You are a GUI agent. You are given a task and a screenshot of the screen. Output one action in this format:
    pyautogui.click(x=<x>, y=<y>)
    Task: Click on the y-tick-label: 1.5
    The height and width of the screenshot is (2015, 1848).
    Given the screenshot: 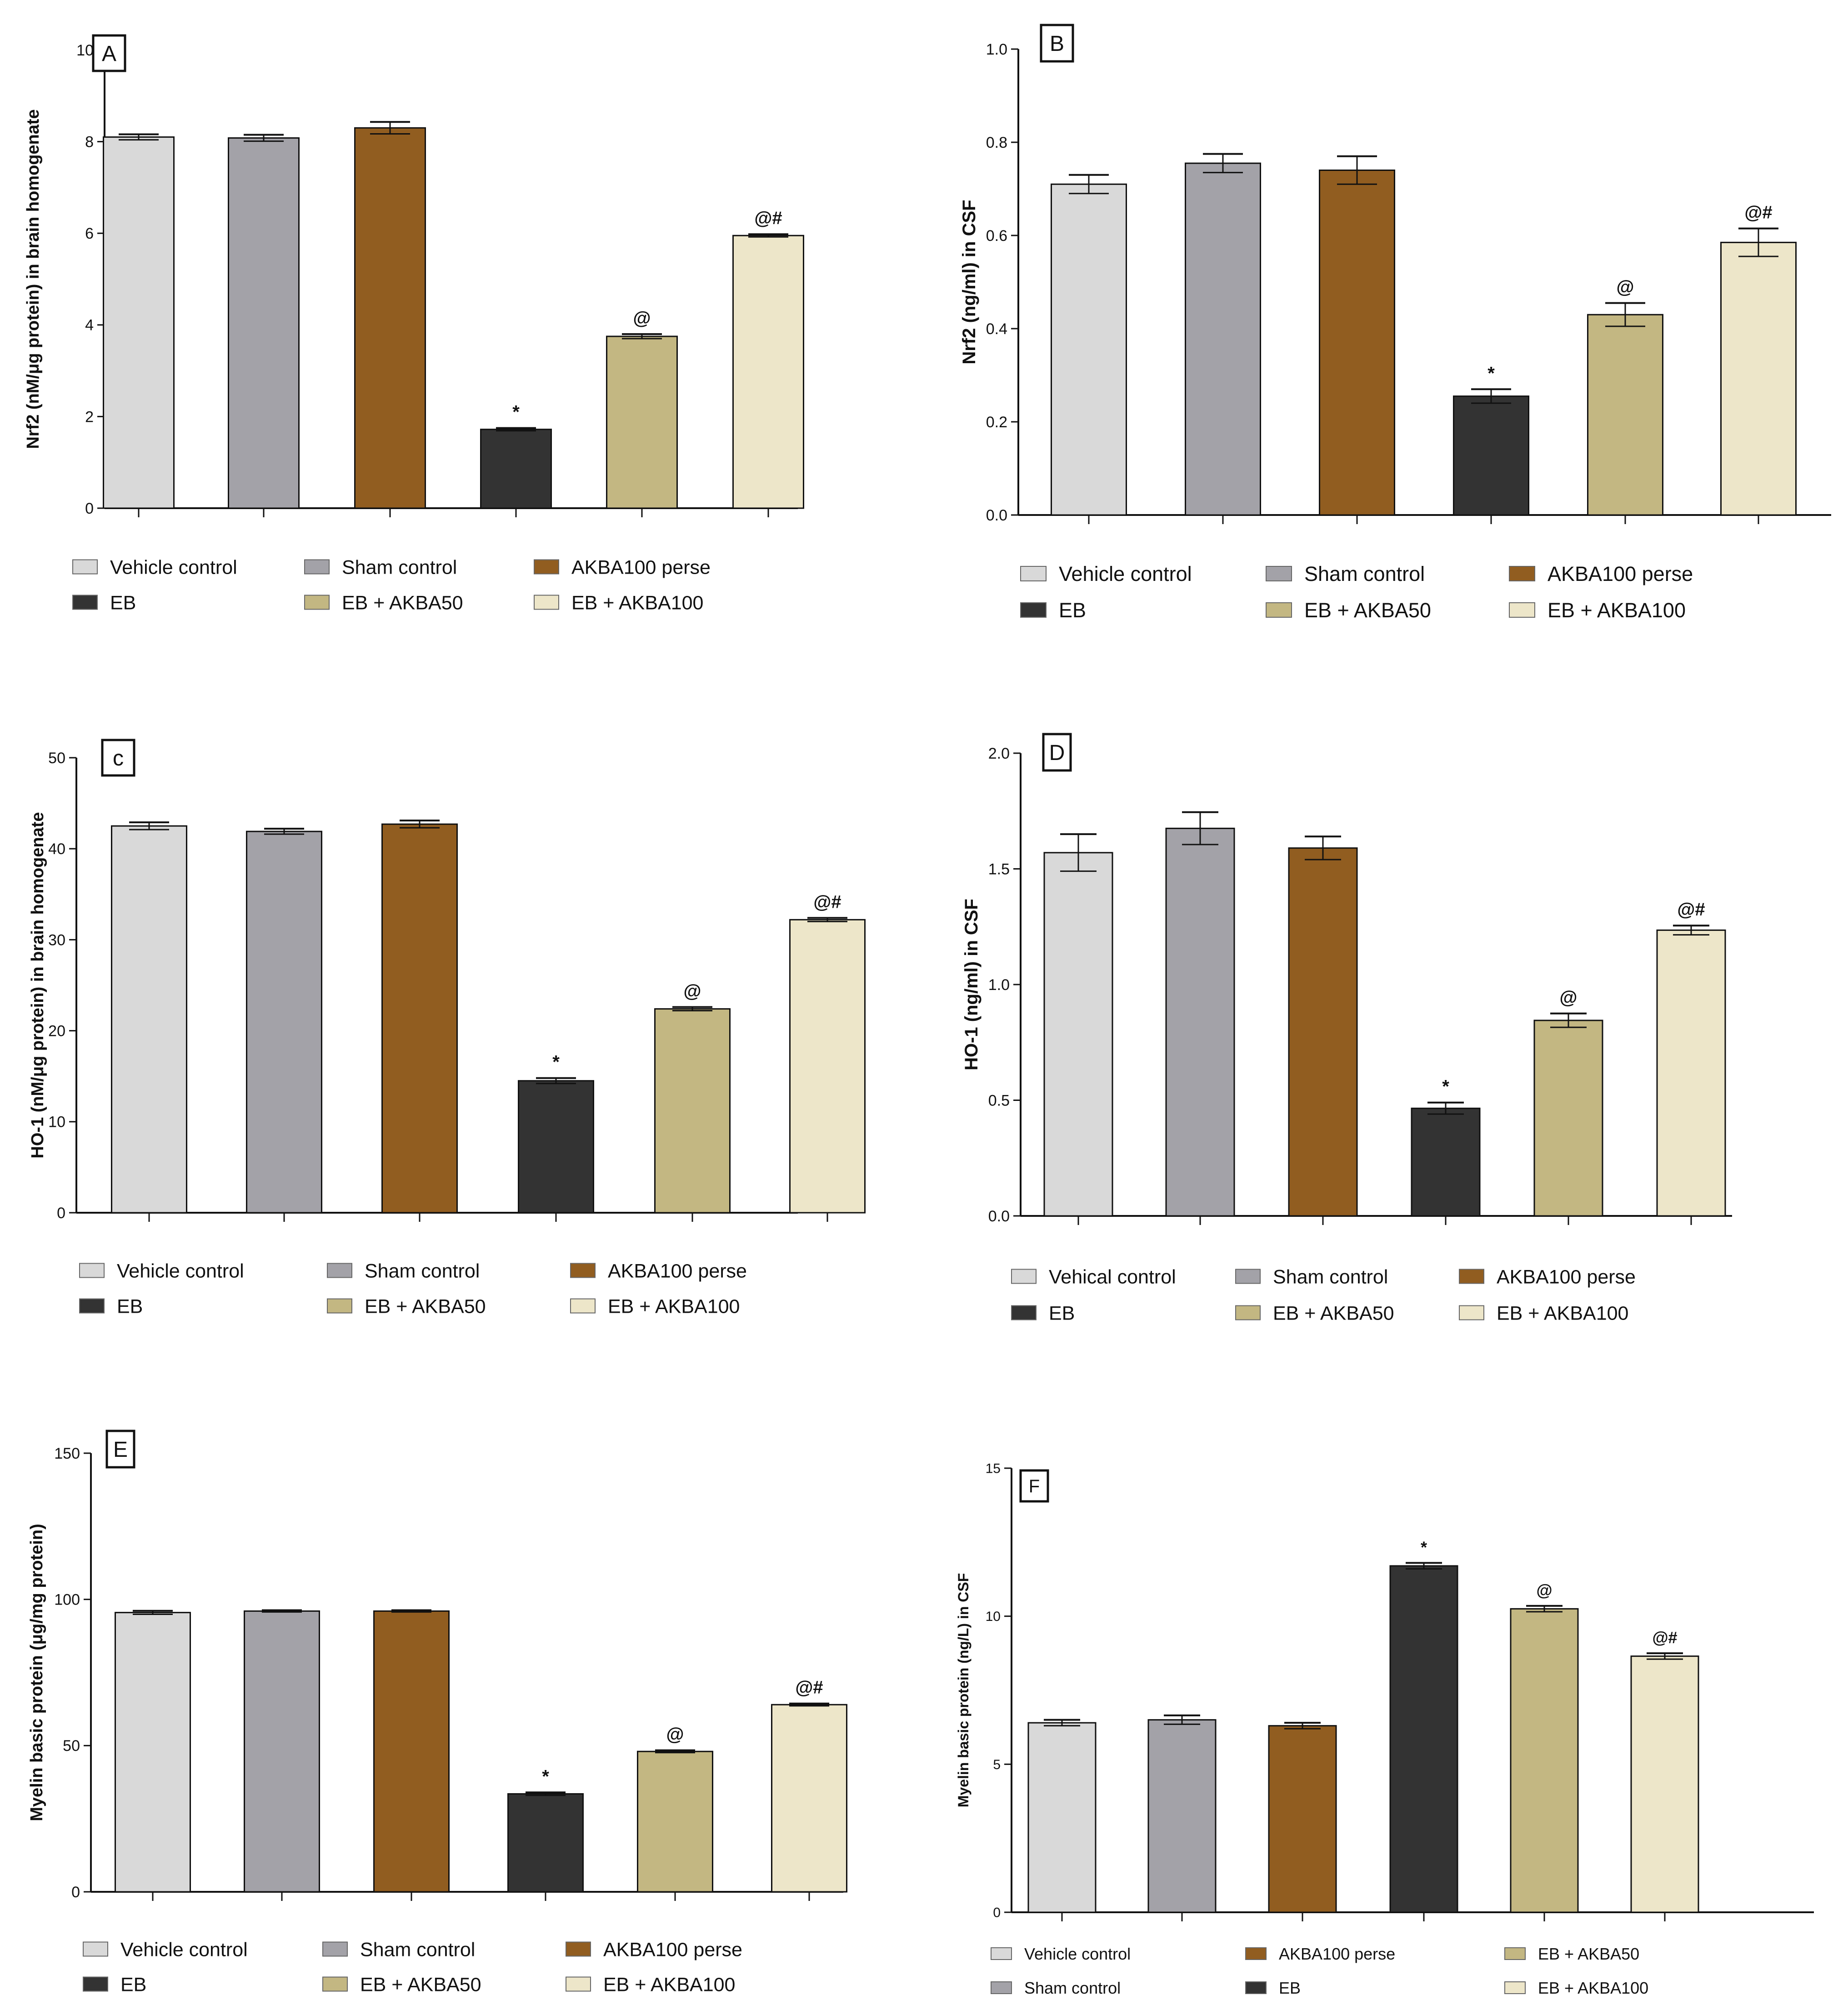 What is the action you would take?
    pyautogui.click(x=999, y=869)
    